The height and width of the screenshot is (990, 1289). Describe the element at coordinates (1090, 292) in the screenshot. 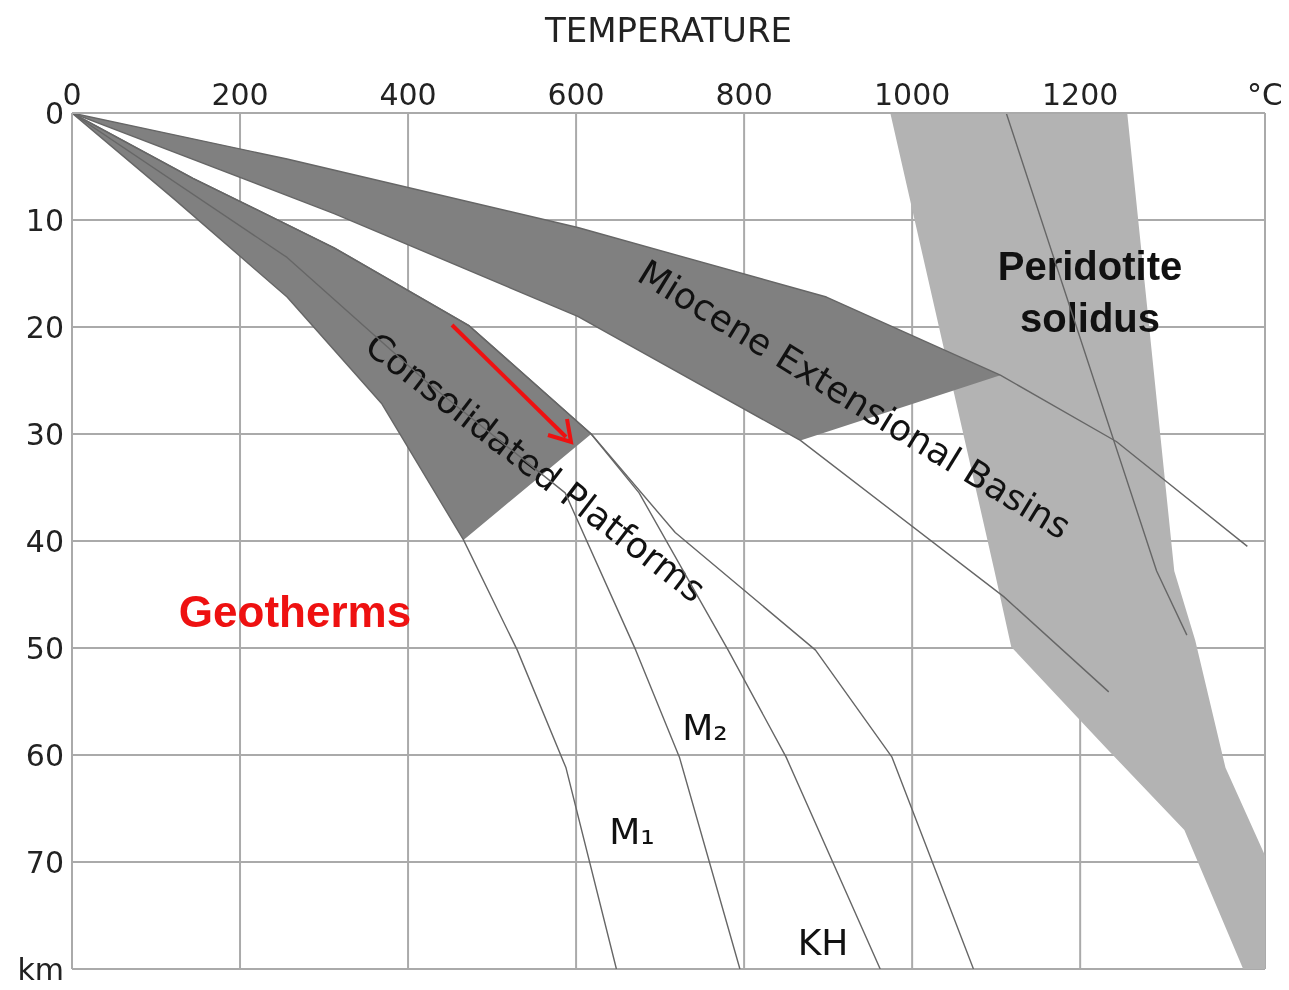

I see `series-label: Peridotite solidus` at that location.